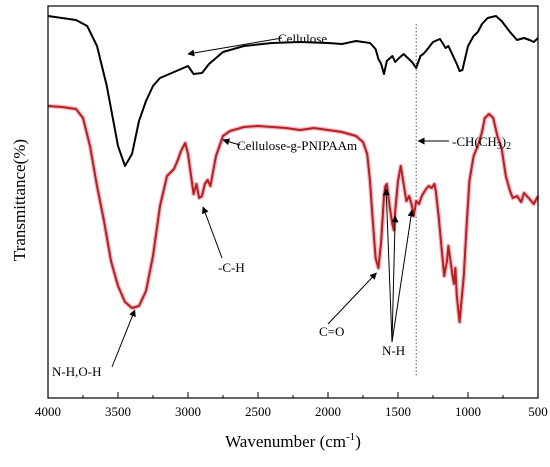  What do you see at coordinates (508, 146) in the screenshot?
I see `annotation-isopropyl-sub2: 2` at bounding box center [508, 146].